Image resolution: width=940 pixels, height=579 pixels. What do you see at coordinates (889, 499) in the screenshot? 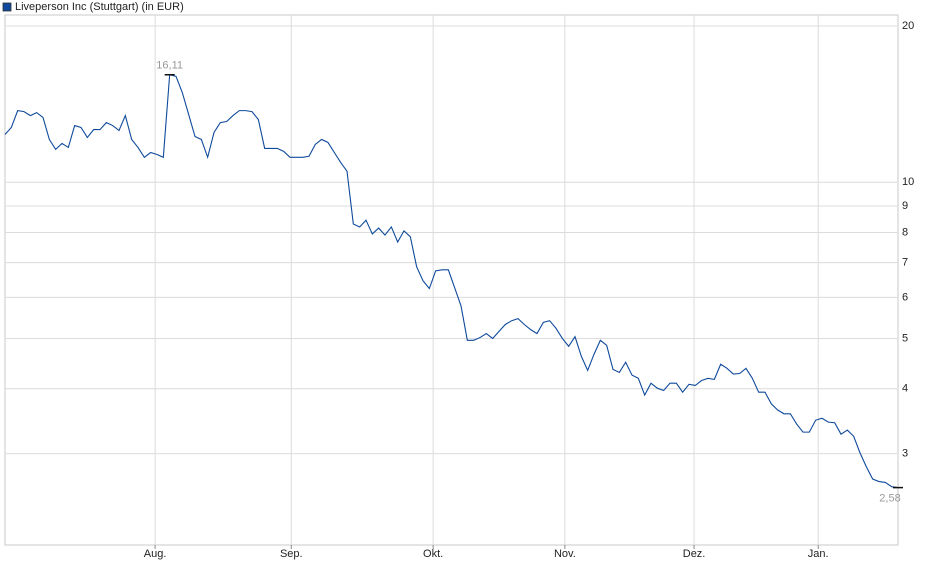
I see `annotation-label: 2,58` at bounding box center [889, 499].